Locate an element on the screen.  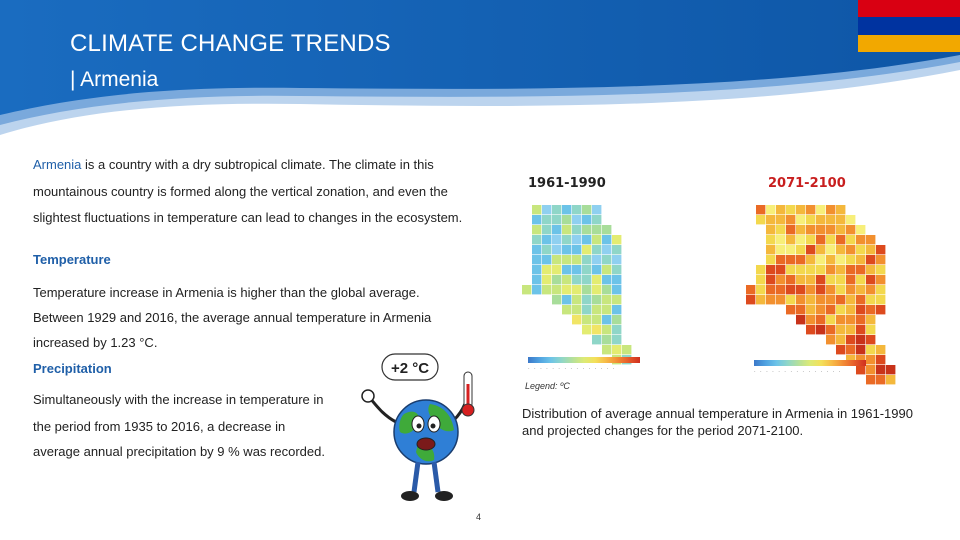
scale-ticks-baseline: · · · · · · · · · · · · · · · is located at coordinates (572, 369).